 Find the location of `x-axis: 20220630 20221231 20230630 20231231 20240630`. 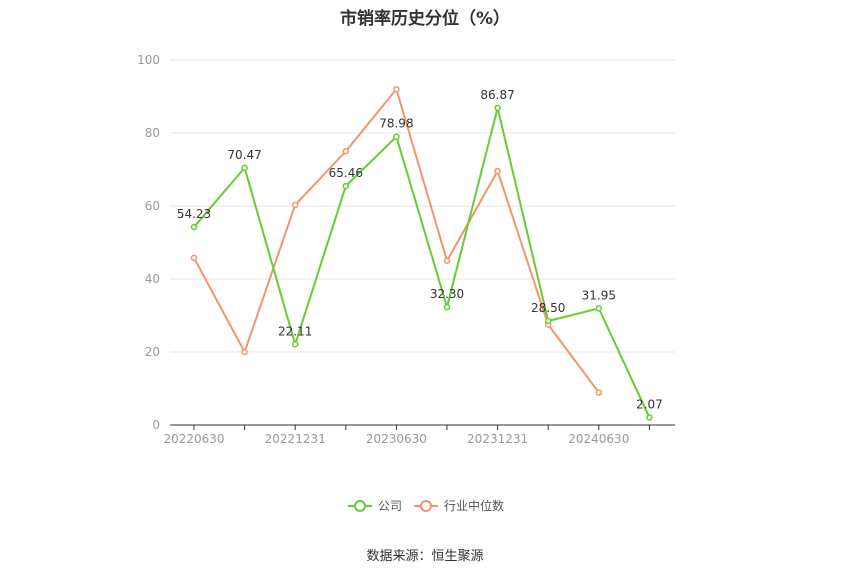

x-axis: 20220630 20221231 20230630 20231231 20240630 is located at coordinates (419, 435).